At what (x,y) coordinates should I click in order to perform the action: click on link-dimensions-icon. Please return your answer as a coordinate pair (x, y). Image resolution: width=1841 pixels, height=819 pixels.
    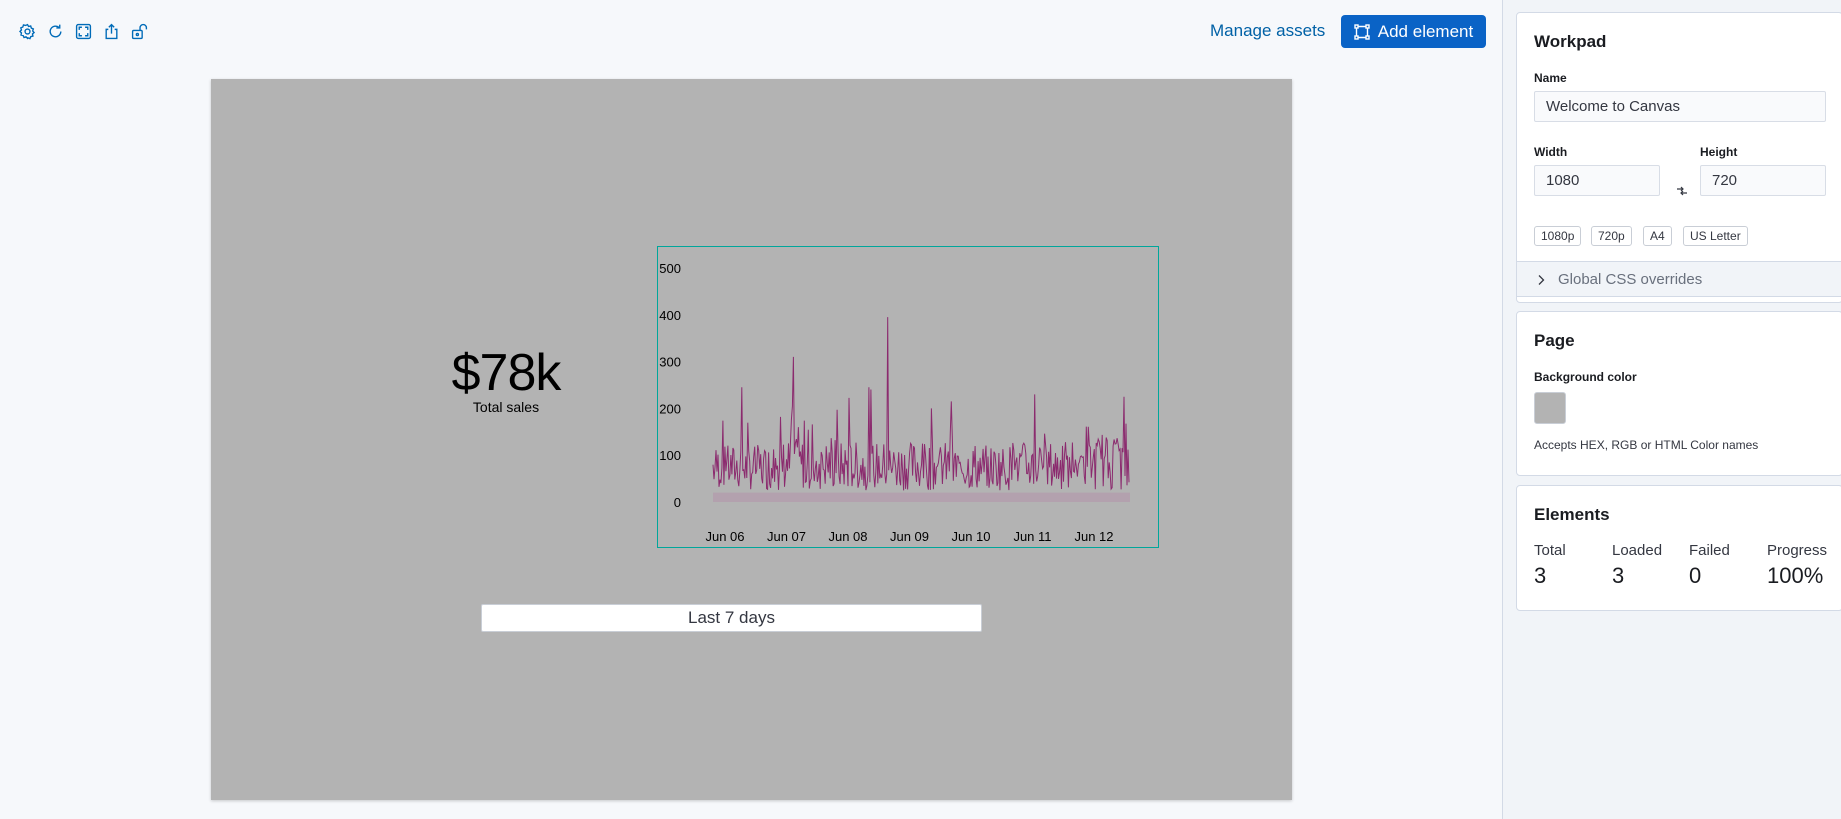
    Looking at the image, I should click on (1682, 191).